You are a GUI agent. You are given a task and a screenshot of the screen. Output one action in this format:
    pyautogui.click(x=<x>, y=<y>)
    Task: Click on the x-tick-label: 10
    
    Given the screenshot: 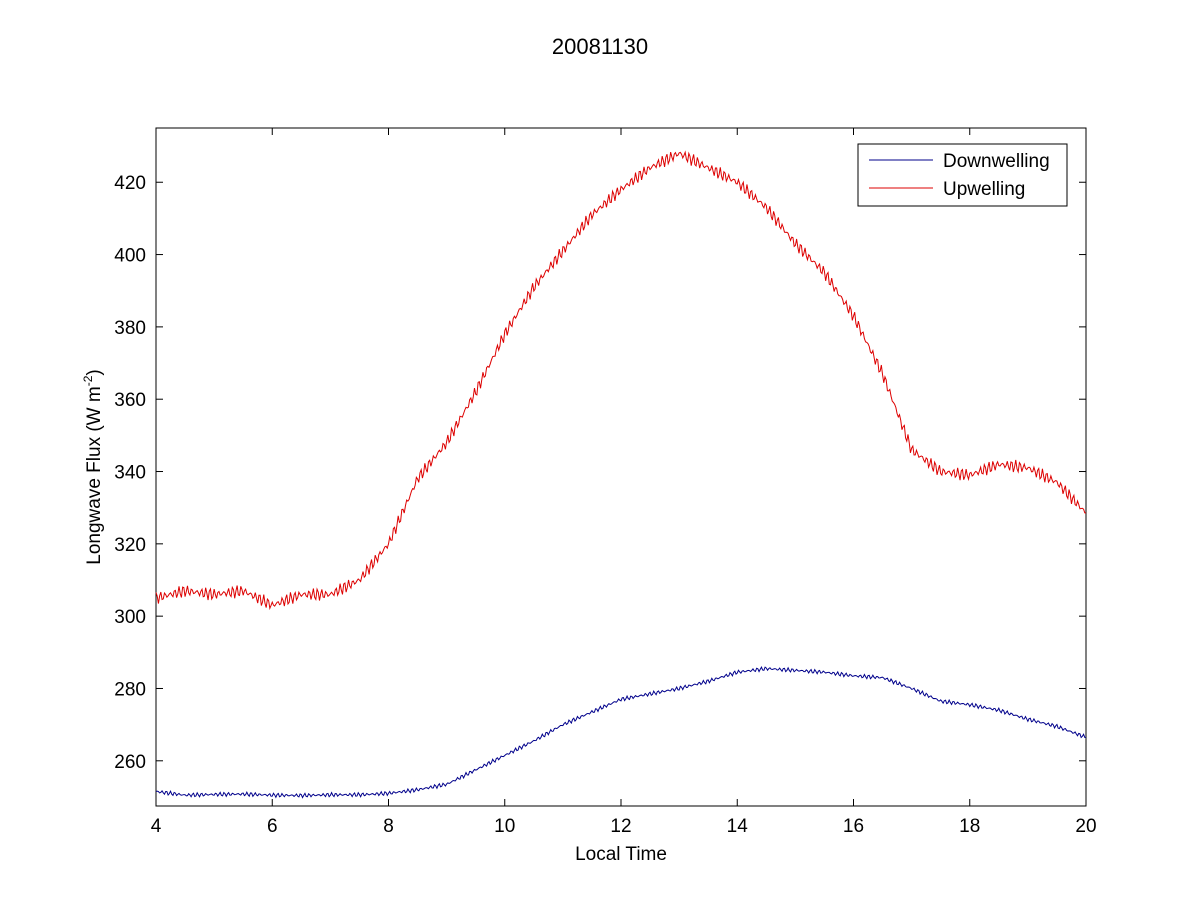 What is the action you would take?
    pyautogui.click(x=504, y=826)
    